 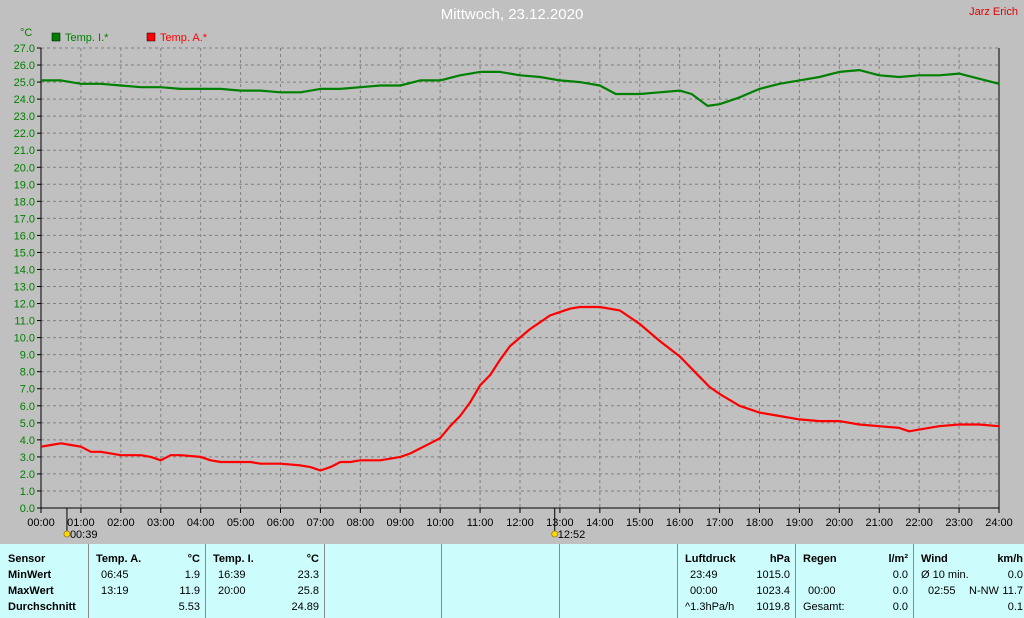 I want to click on y-tick-label: 0.0, so click(x=27, y=509).